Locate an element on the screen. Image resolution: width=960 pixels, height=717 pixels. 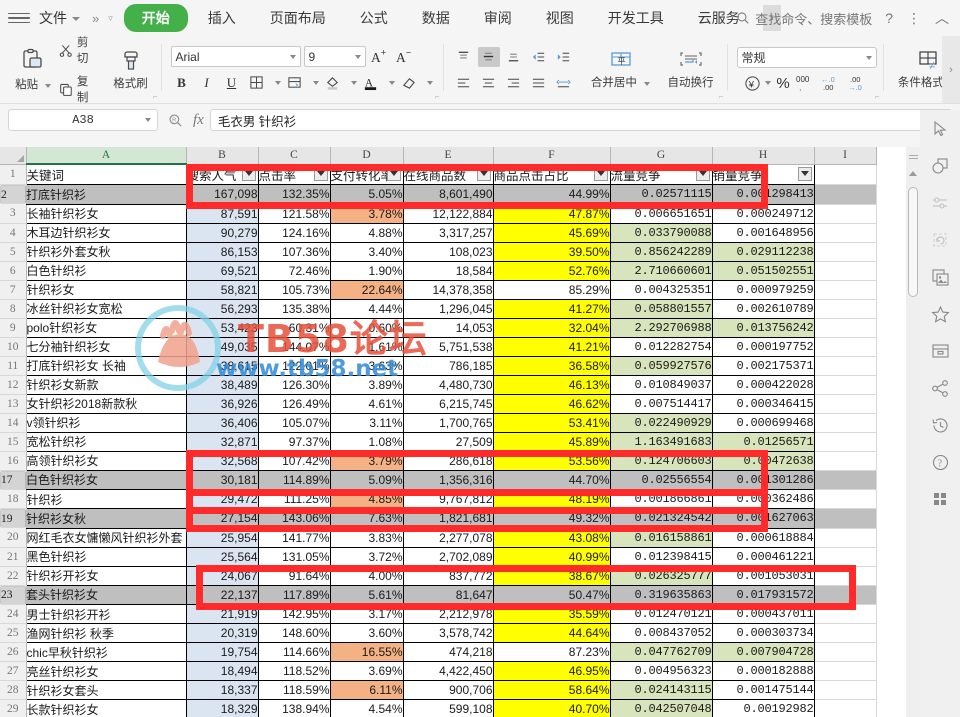
tab-insert: 插入 is located at coordinates (221, 18).